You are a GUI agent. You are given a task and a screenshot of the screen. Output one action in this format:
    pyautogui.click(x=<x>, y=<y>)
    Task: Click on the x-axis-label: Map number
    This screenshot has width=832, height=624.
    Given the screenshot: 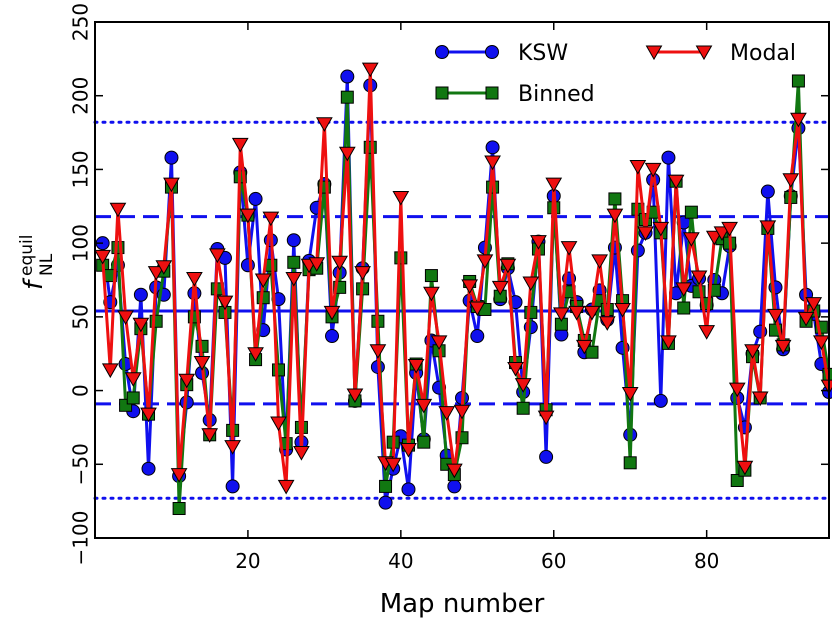 What is the action you would take?
    pyautogui.click(x=462, y=604)
    